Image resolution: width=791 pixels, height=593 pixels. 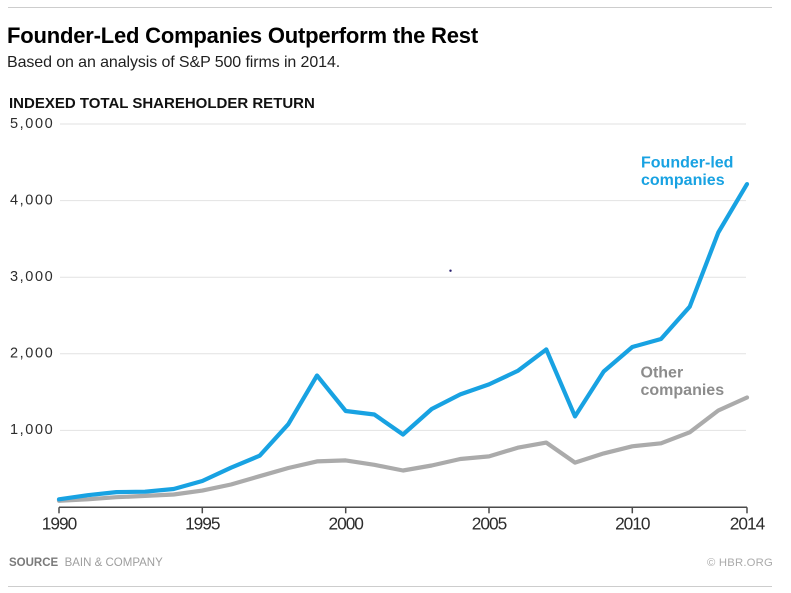 I want to click on svg-text: 2,000, so click(x=32, y=354).